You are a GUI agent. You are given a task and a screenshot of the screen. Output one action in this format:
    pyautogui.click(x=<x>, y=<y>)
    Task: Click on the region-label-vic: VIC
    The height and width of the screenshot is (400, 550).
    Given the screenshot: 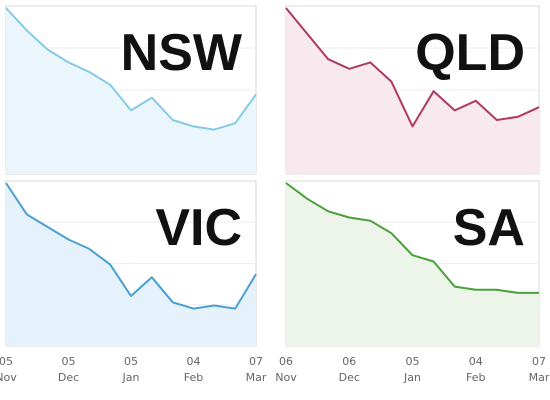 What is the action you would take?
    pyautogui.click(x=198, y=228)
    